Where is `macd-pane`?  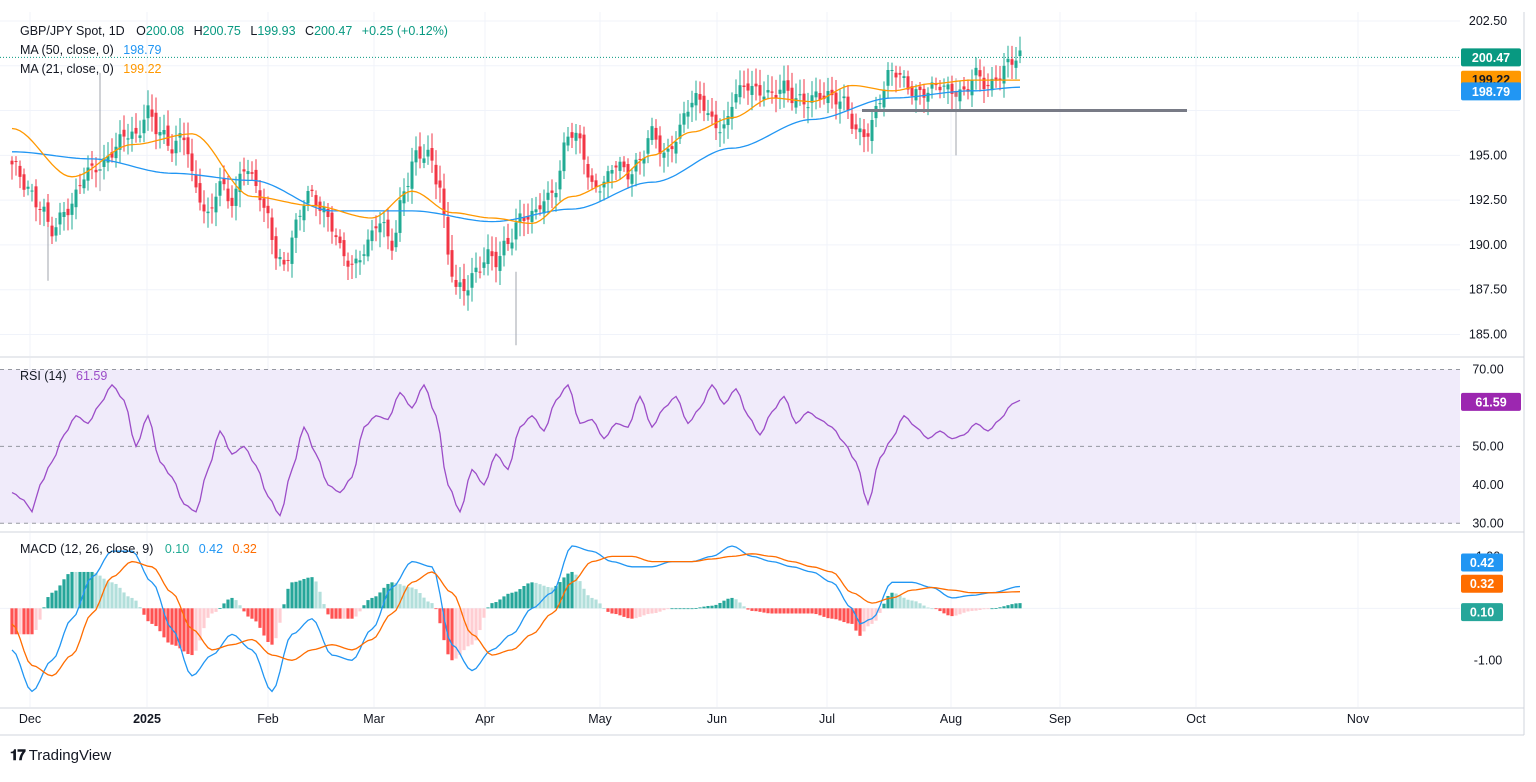 macd-pane is located at coordinates (516, 619).